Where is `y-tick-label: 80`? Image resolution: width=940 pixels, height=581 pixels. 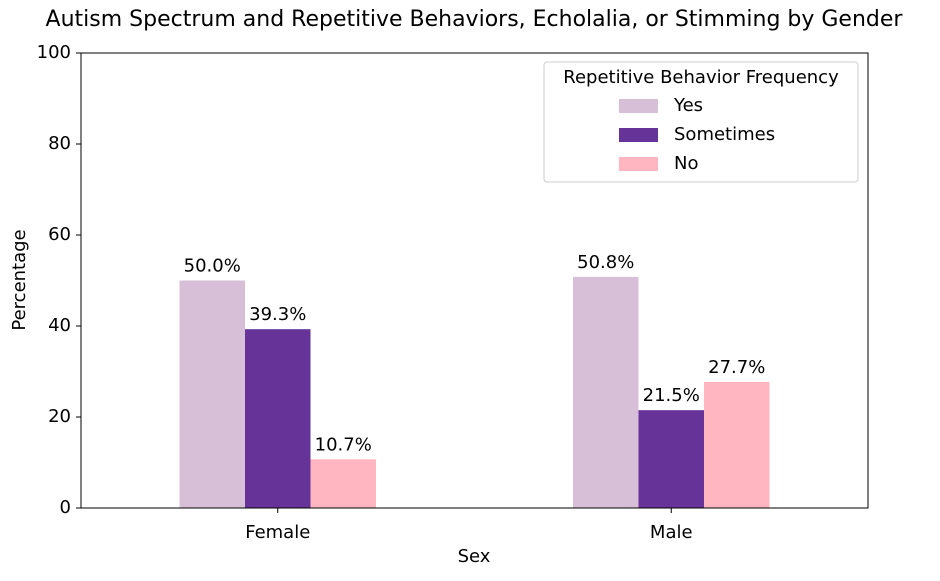 y-tick-label: 80 is located at coordinates (59, 143).